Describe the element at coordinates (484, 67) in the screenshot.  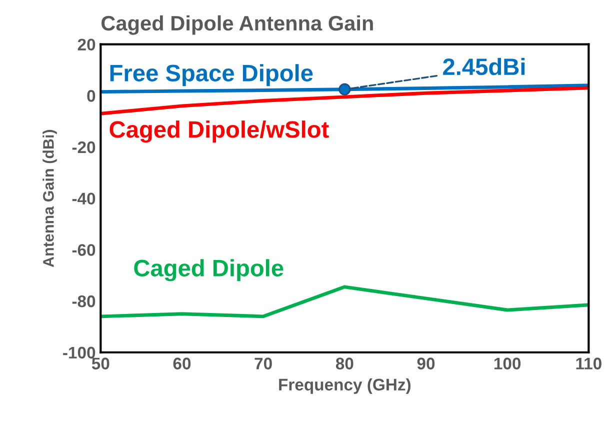
I see `annotation: 2.45dBi` at that location.